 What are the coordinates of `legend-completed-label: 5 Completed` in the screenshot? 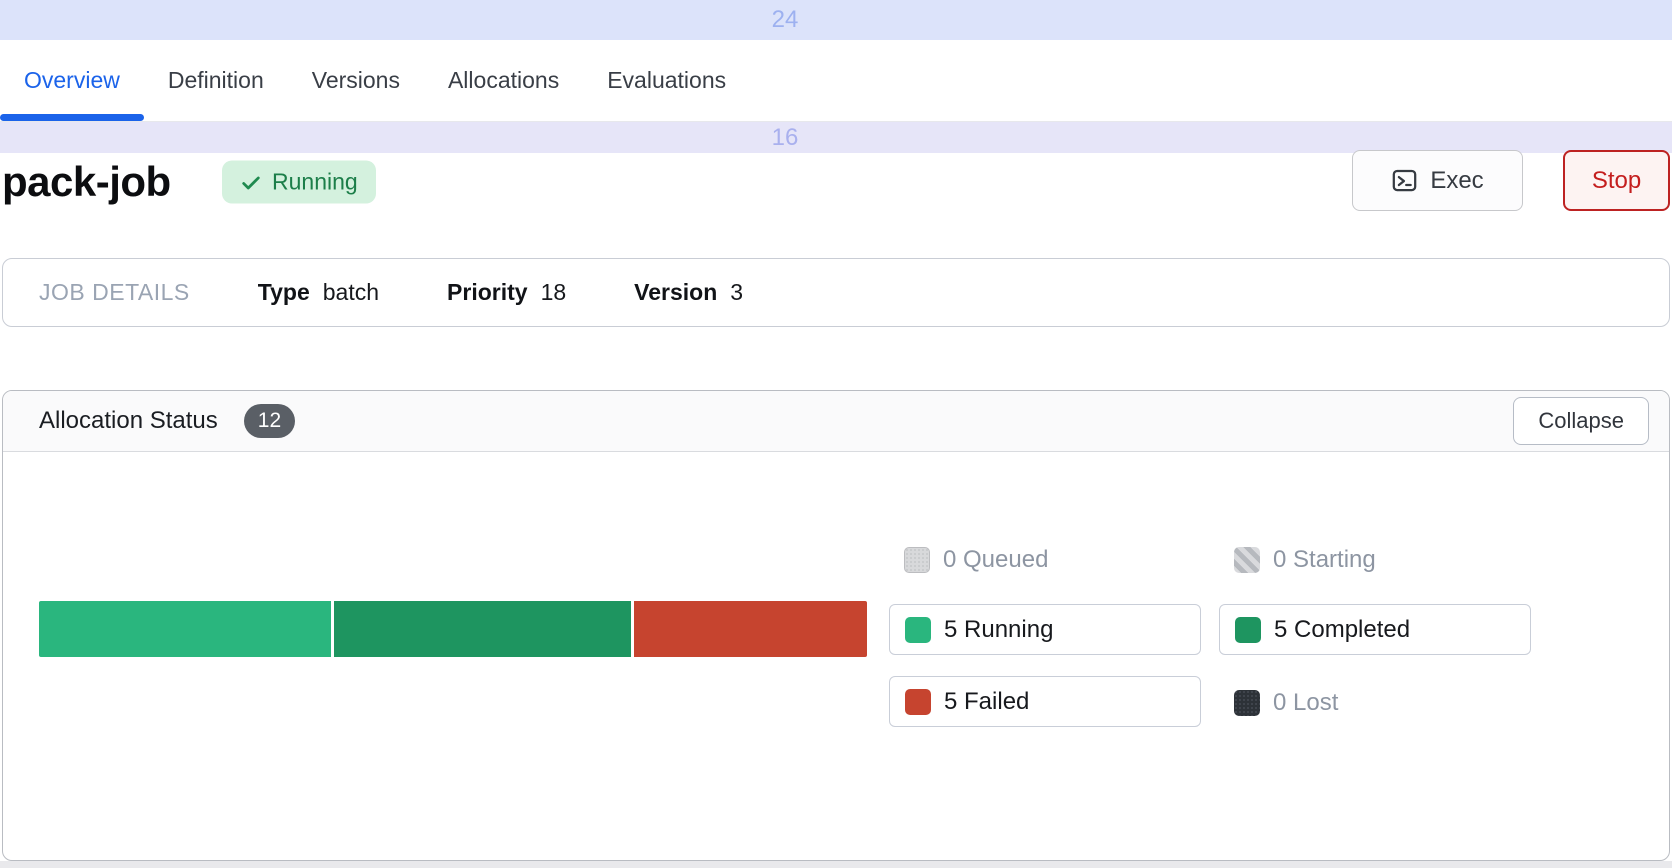 It's located at (1342, 629).